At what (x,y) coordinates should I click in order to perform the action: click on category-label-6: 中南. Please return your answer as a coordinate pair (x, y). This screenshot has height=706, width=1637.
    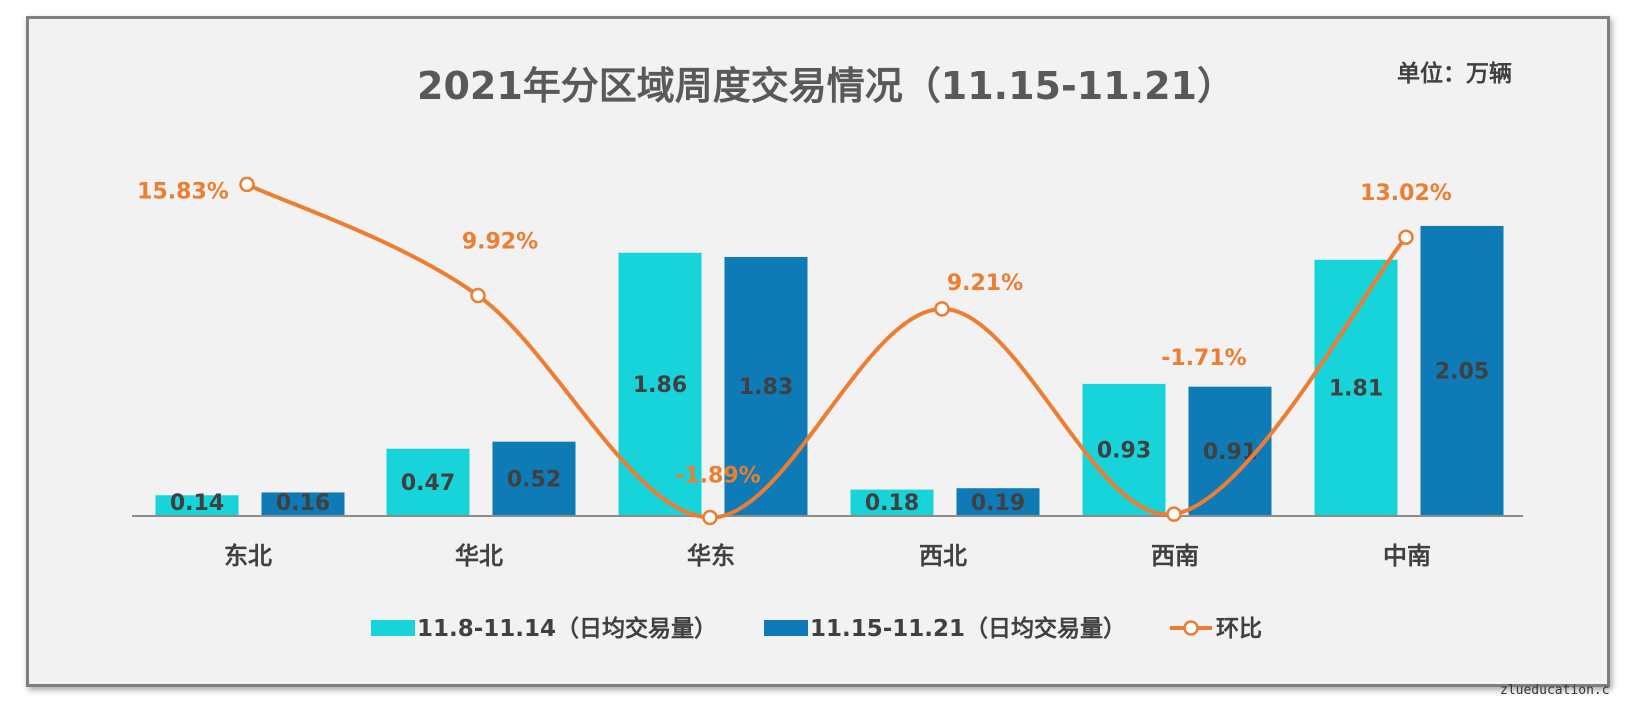
    Looking at the image, I should click on (1407, 556).